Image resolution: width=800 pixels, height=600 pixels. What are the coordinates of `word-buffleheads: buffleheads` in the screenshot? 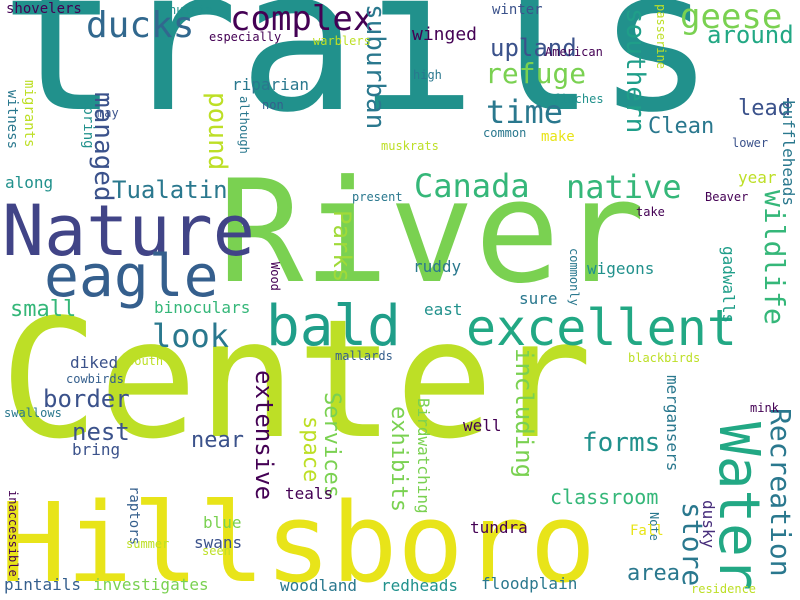 It's located at (788, 153).